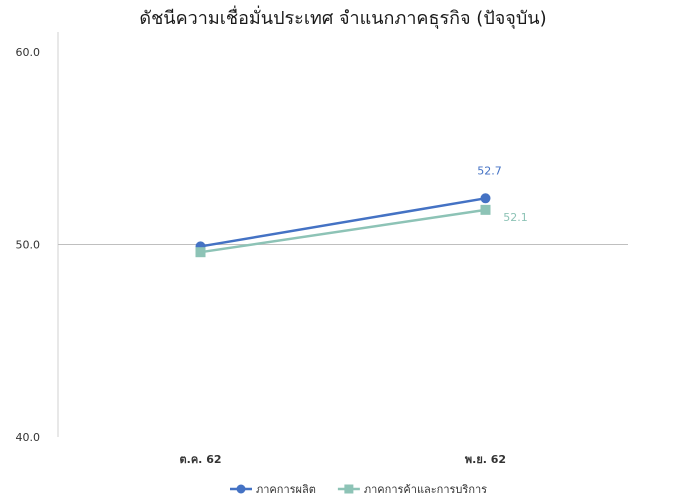 The height and width of the screenshot is (499, 686). I want to click on legend-label: ภาคการผลิต, so click(286, 489).